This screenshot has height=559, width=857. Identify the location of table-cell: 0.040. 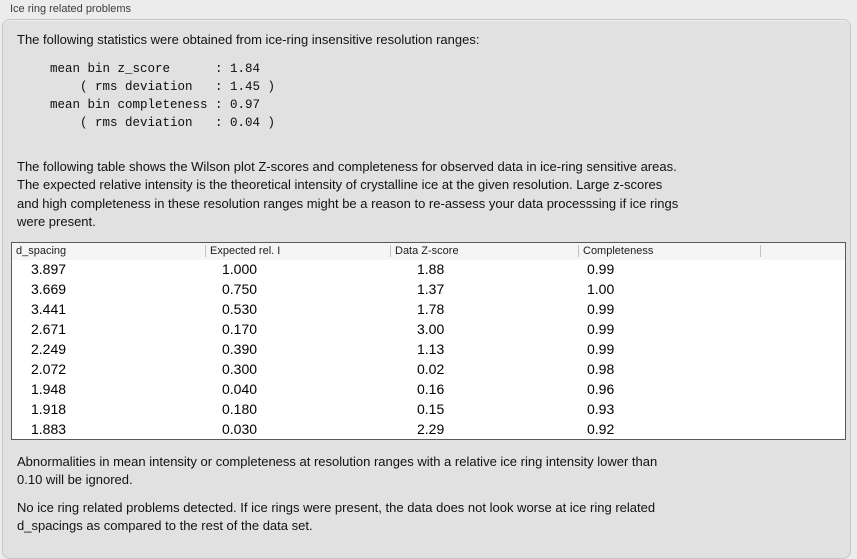
(240, 388).